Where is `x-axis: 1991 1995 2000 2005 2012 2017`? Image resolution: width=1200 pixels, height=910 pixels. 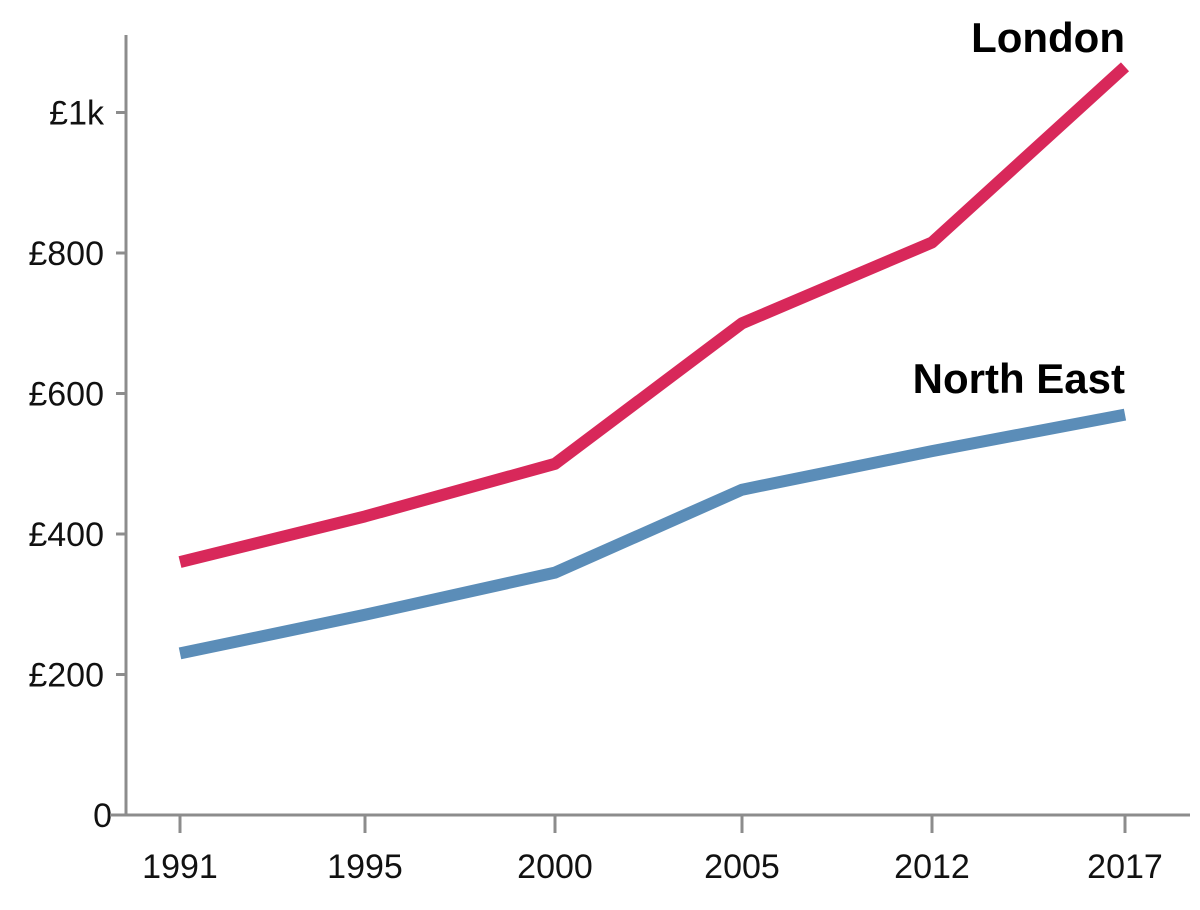 x-axis: 1991 1995 2000 2005 2012 2017 is located at coordinates (650, 849).